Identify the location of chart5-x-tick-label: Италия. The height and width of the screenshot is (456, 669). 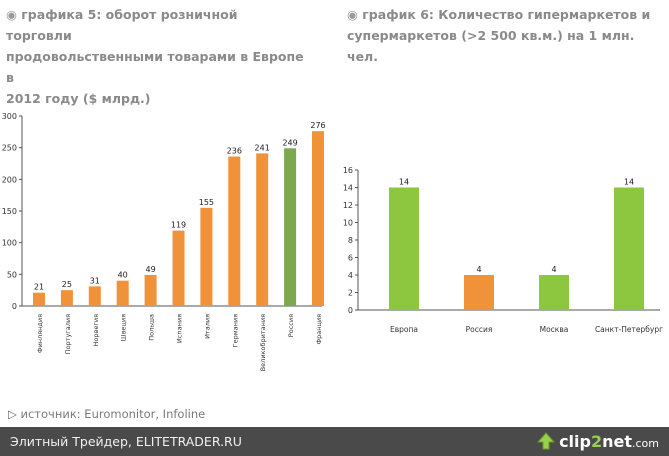
(207, 326).